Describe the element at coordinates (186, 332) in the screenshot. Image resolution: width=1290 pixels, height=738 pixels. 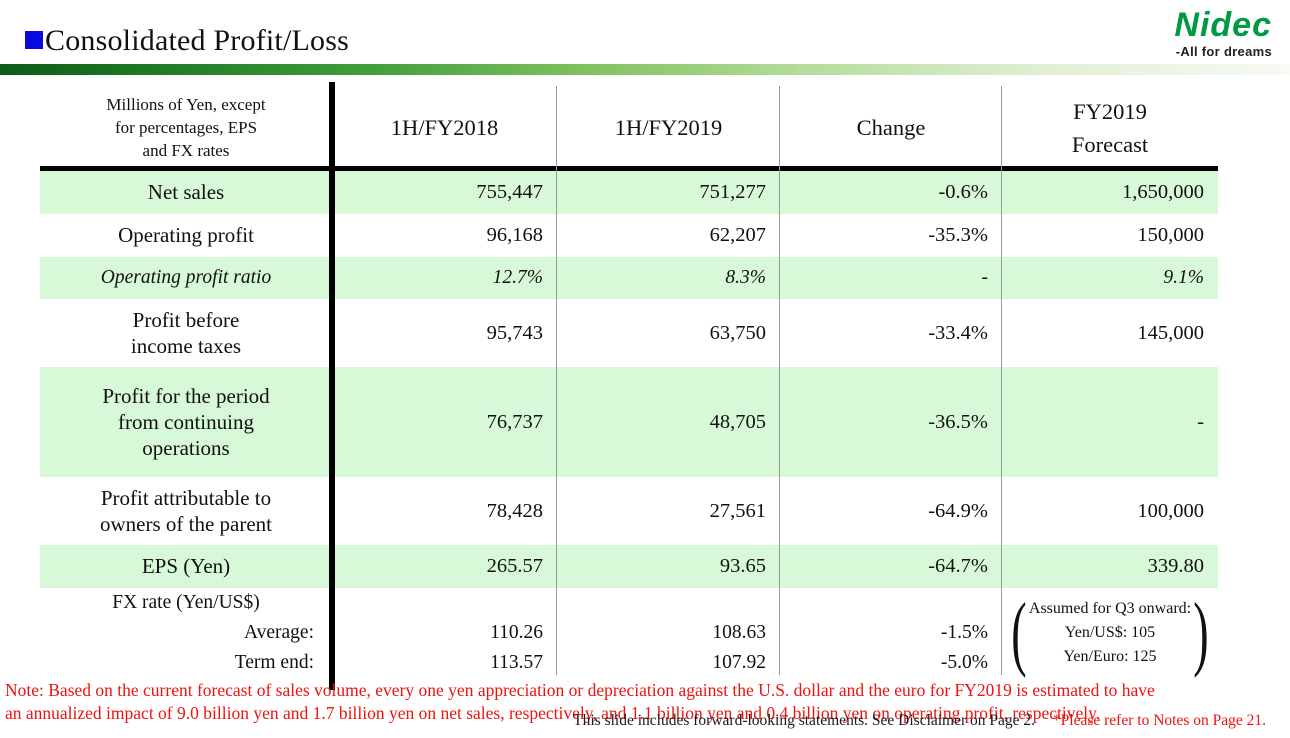
I see `row-label: Profit before income taxes` at that location.